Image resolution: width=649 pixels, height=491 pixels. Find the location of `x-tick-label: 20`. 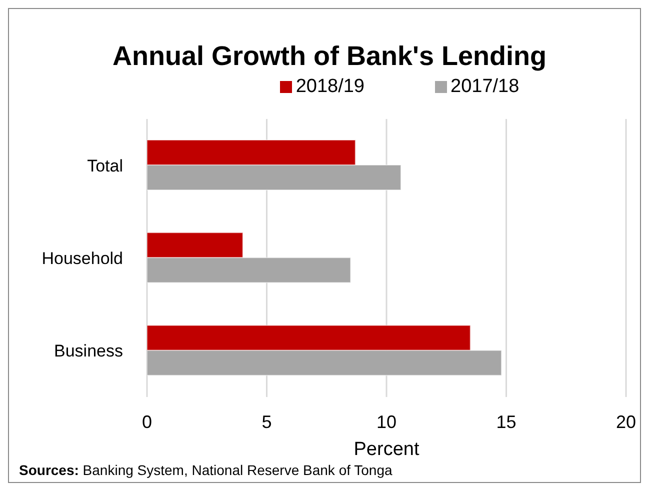

x-tick-label: 20 is located at coordinates (626, 422).